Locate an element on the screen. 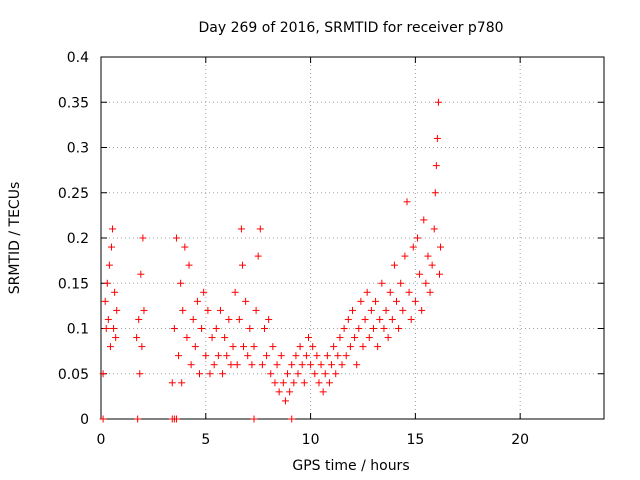  x-tick-label: 10 is located at coordinates (311, 440).